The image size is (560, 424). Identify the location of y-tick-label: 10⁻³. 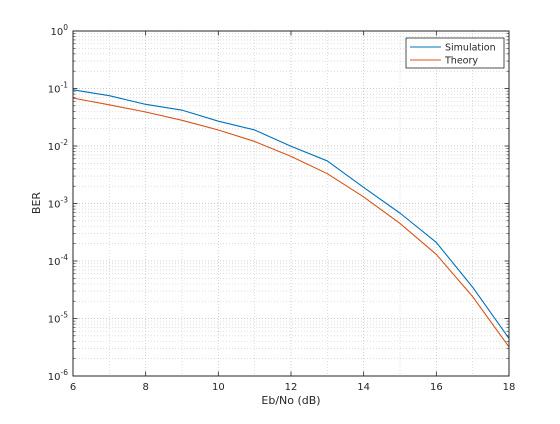
(58, 203).